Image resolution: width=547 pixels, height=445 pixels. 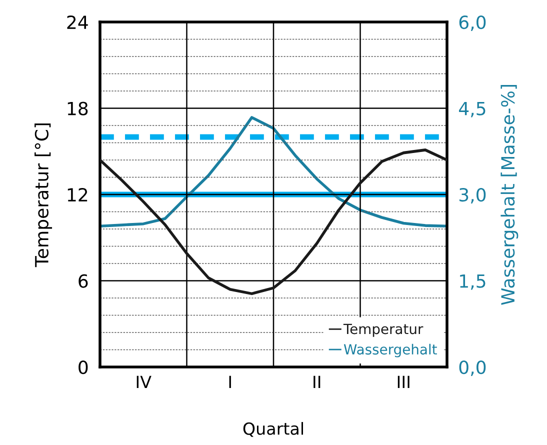 What do you see at coordinates (78, 109) in the screenshot?
I see `y-tick-label: 18` at bounding box center [78, 109].